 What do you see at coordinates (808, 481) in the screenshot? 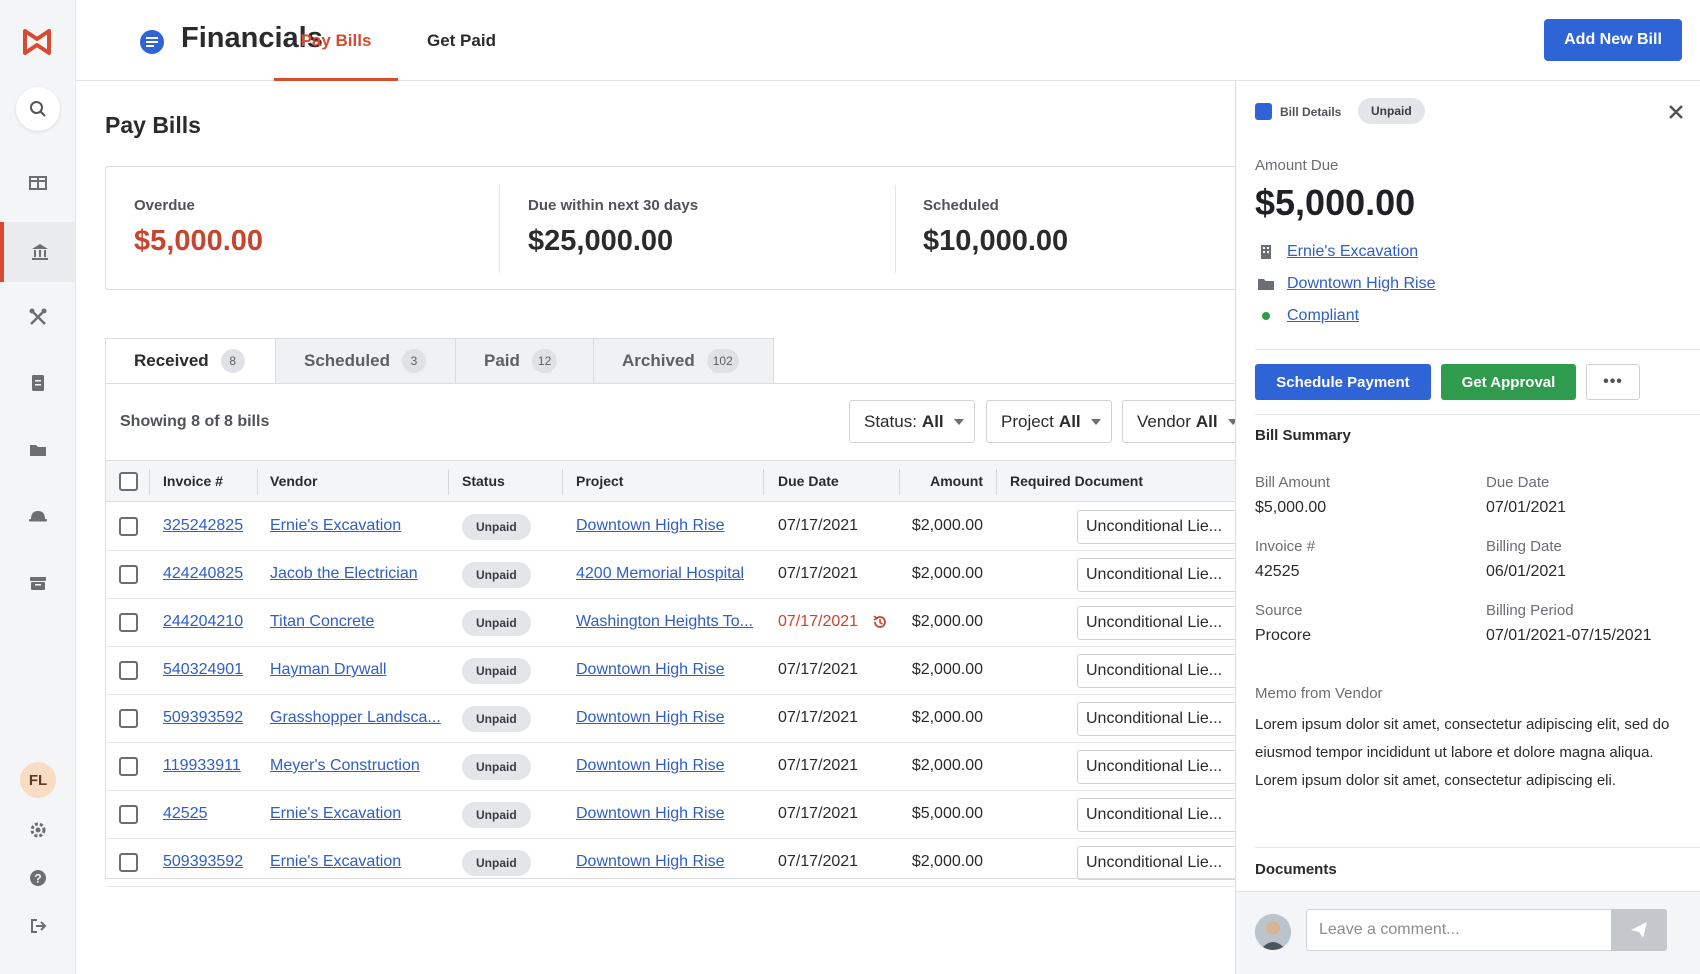
I see `column-header-due-date: Due Date` at bounding box center [808, 481].